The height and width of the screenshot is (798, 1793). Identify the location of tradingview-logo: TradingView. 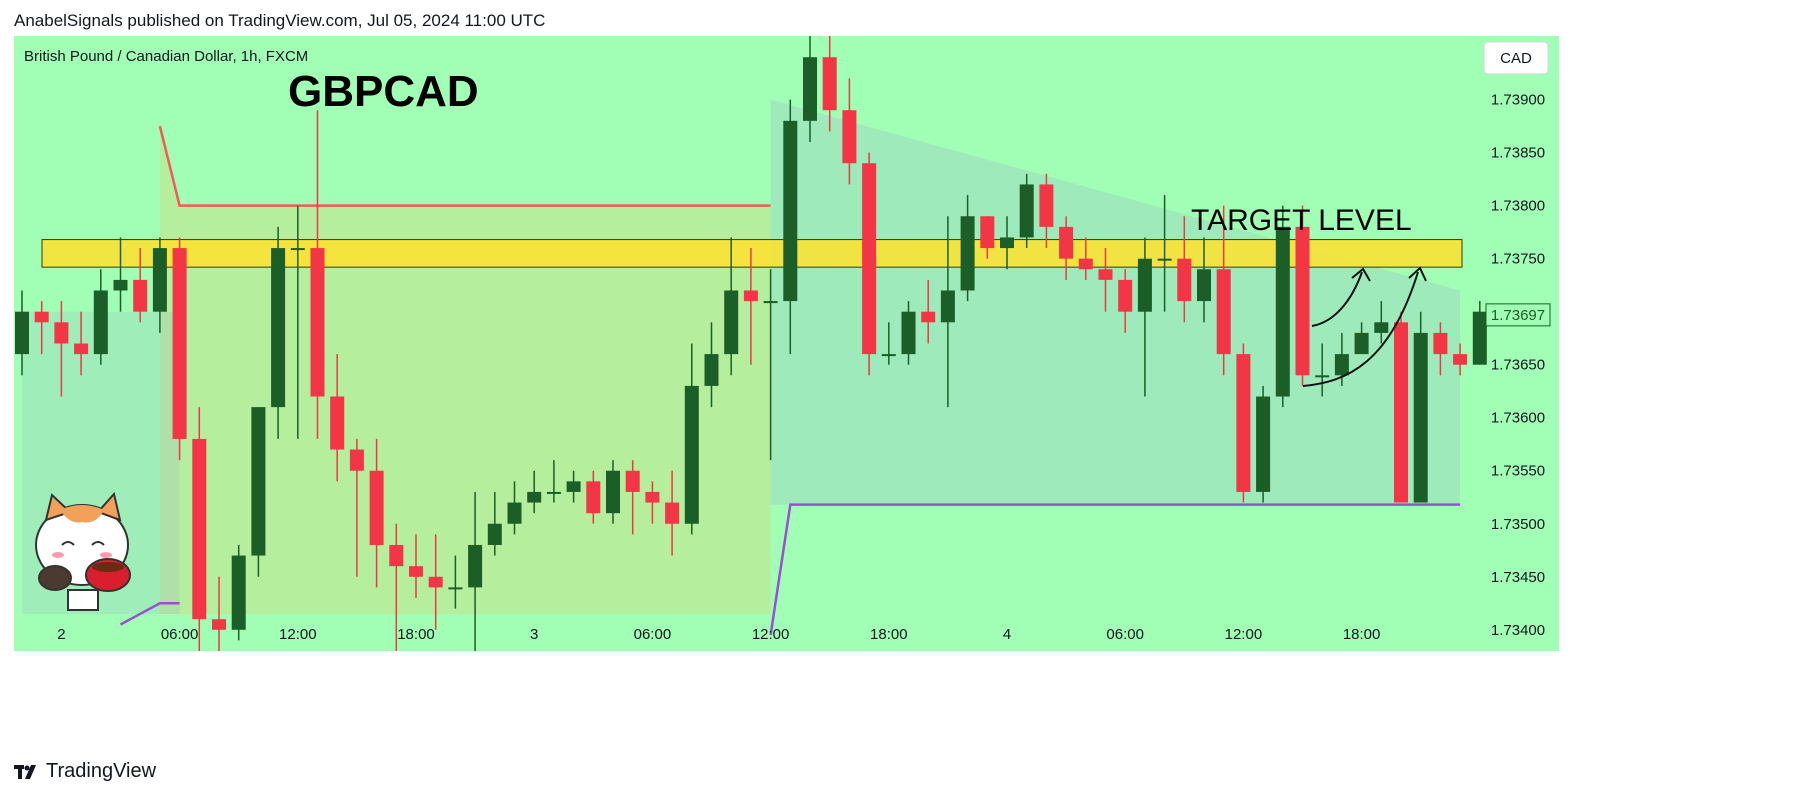
(85, 771).